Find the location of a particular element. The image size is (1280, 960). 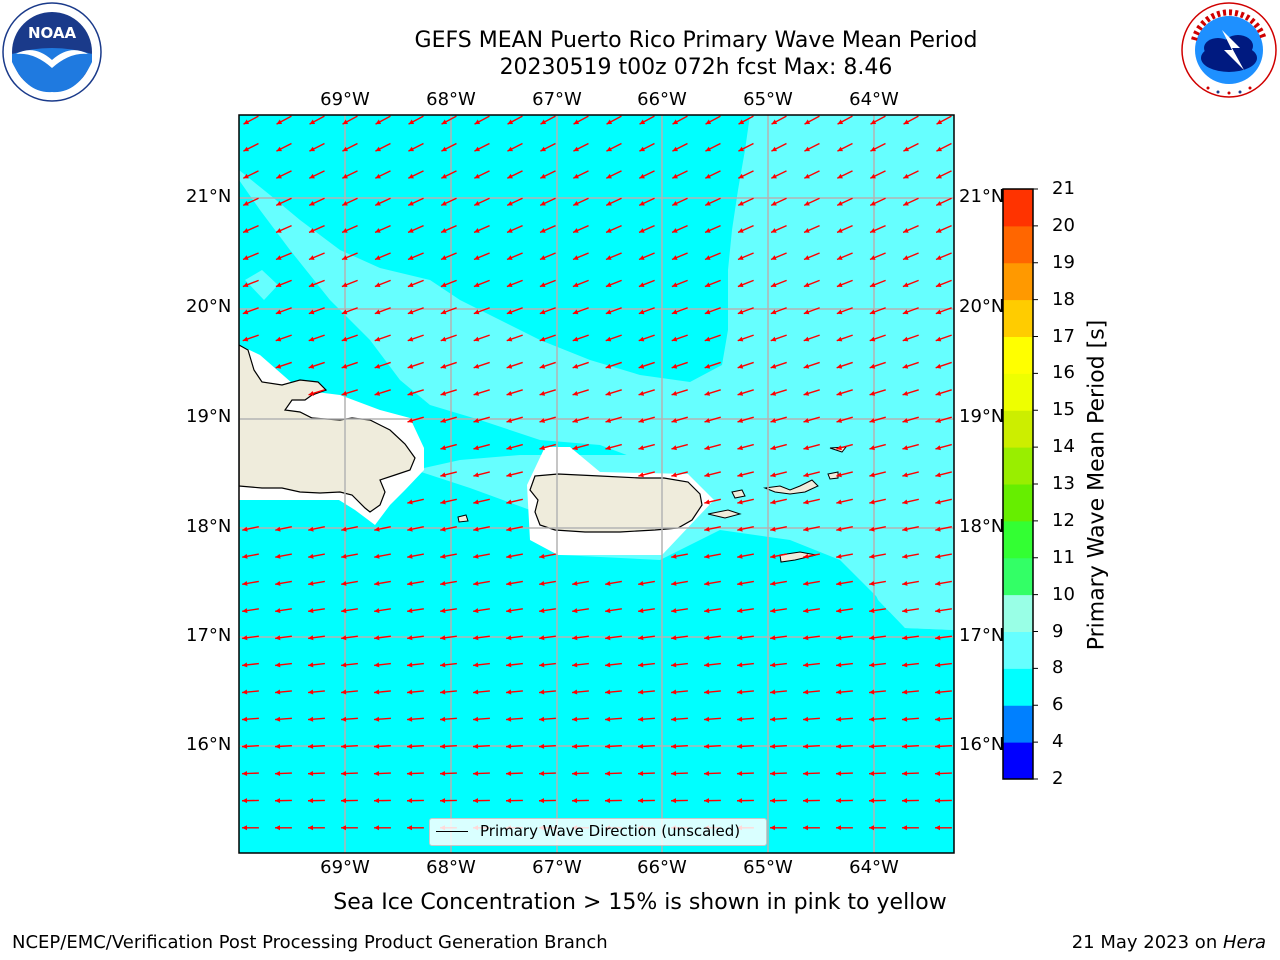

svg-text: NOAA is located at coordinates (52, 33).